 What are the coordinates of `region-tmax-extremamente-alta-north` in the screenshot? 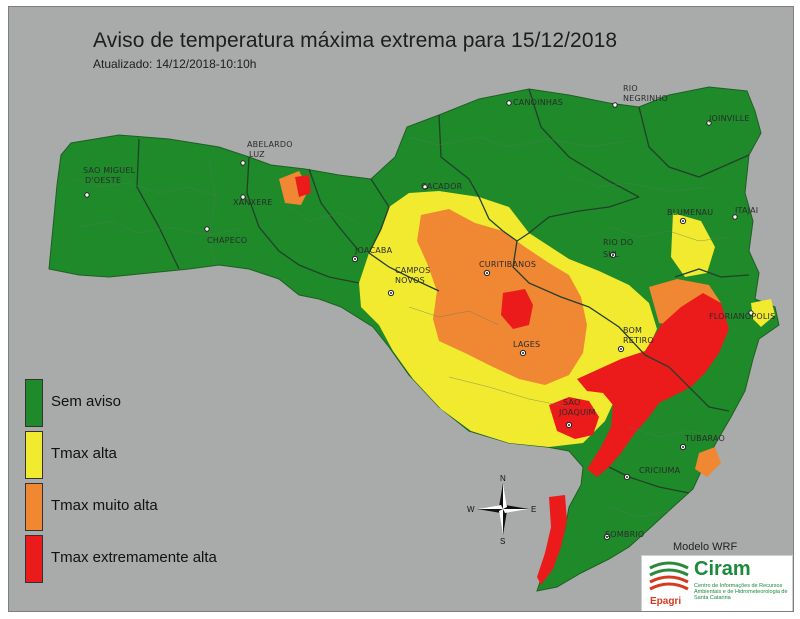 It's located at (303, 186).